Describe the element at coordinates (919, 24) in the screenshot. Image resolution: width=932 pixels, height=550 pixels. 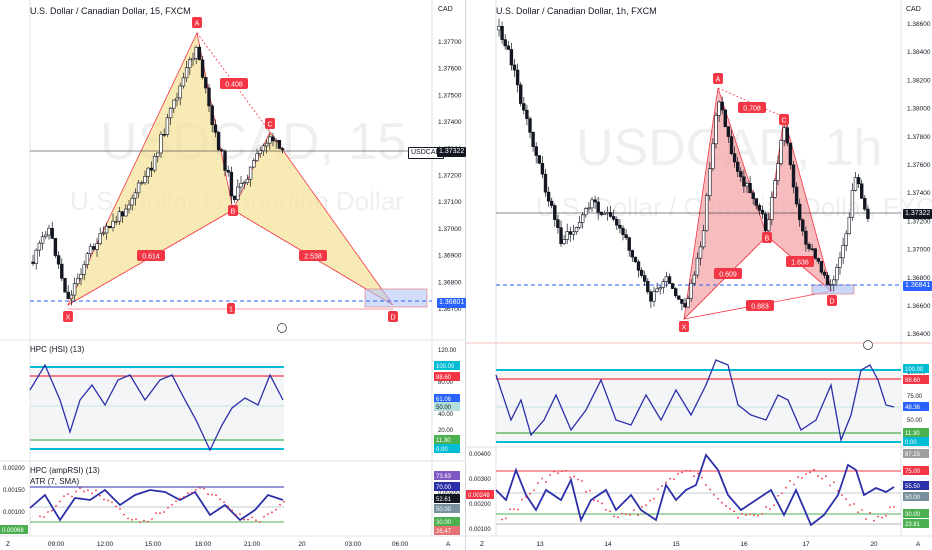
I see `price-tick-label: 1.38600` at that location.